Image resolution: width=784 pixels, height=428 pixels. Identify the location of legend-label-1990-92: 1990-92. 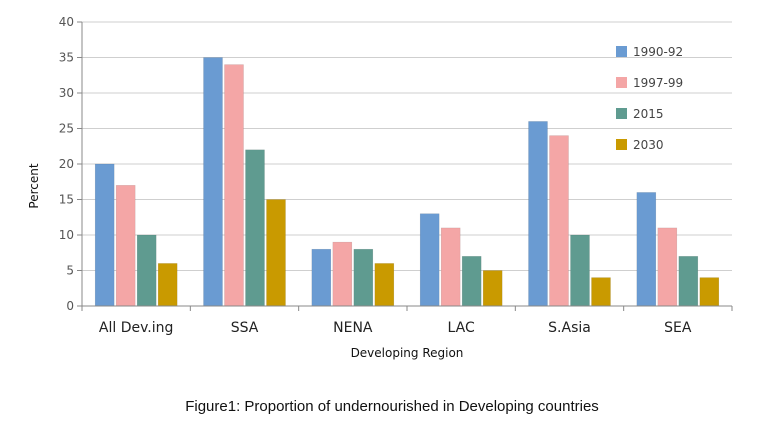
(658, 52).